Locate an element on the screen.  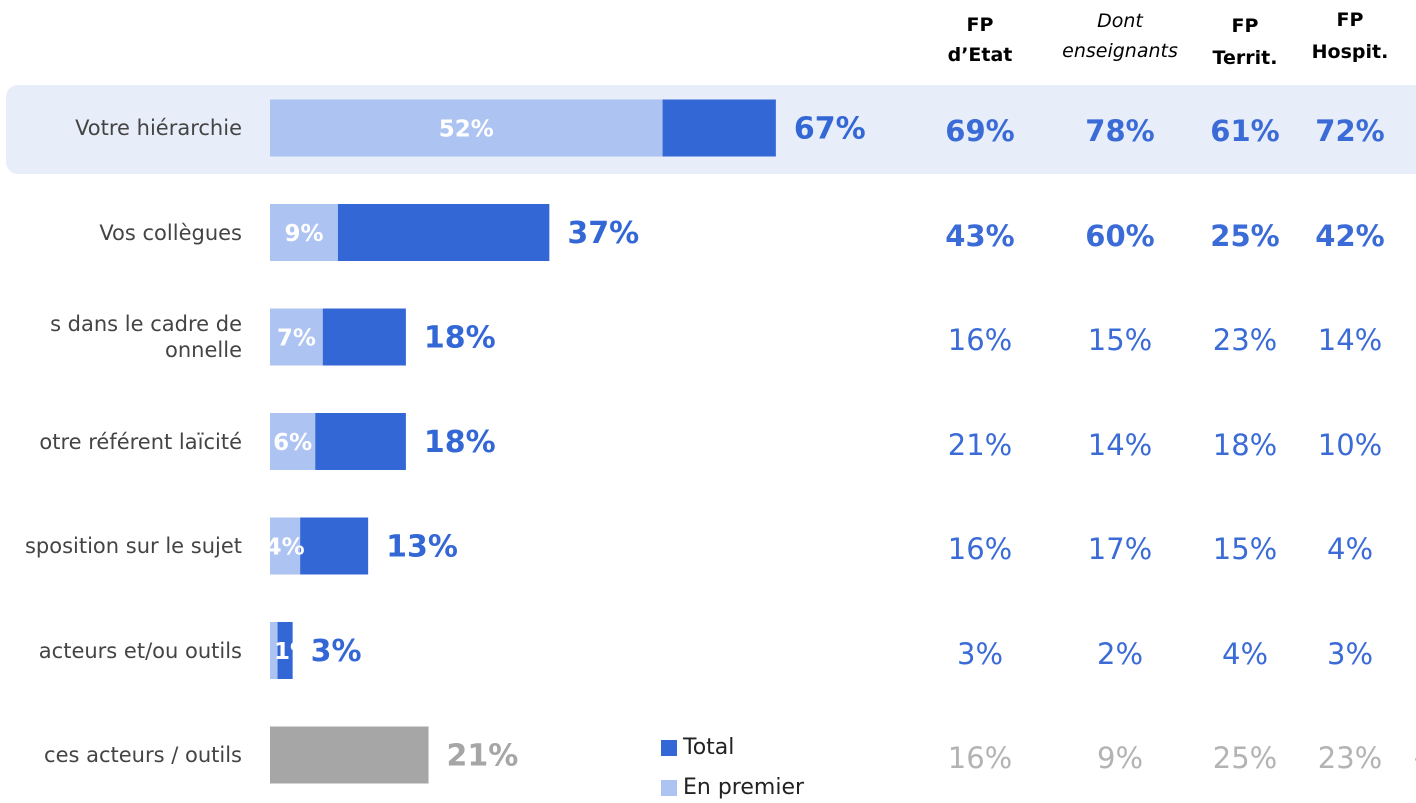
category-label: ces acteurs / outils is located at coordinates (143, 755).